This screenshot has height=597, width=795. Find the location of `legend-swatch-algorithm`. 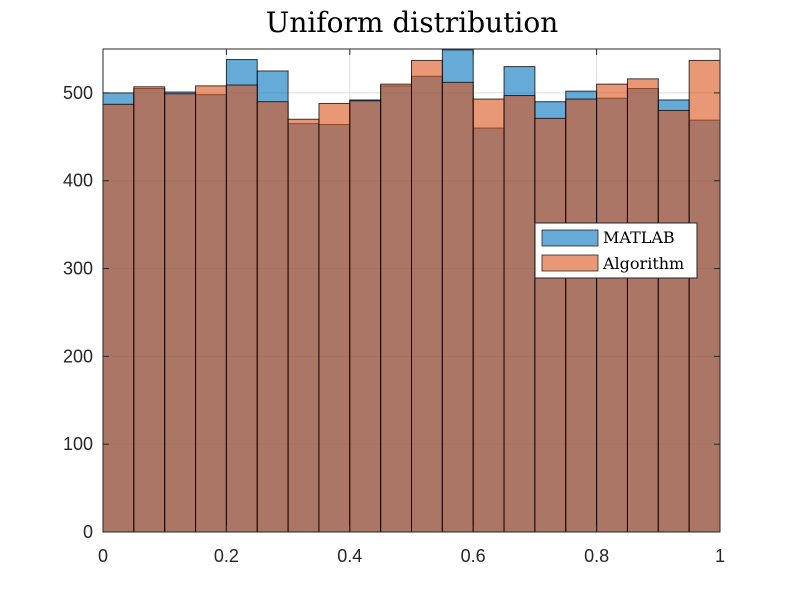

legend-swatch-algorithm is located at coordinates (570, 263).